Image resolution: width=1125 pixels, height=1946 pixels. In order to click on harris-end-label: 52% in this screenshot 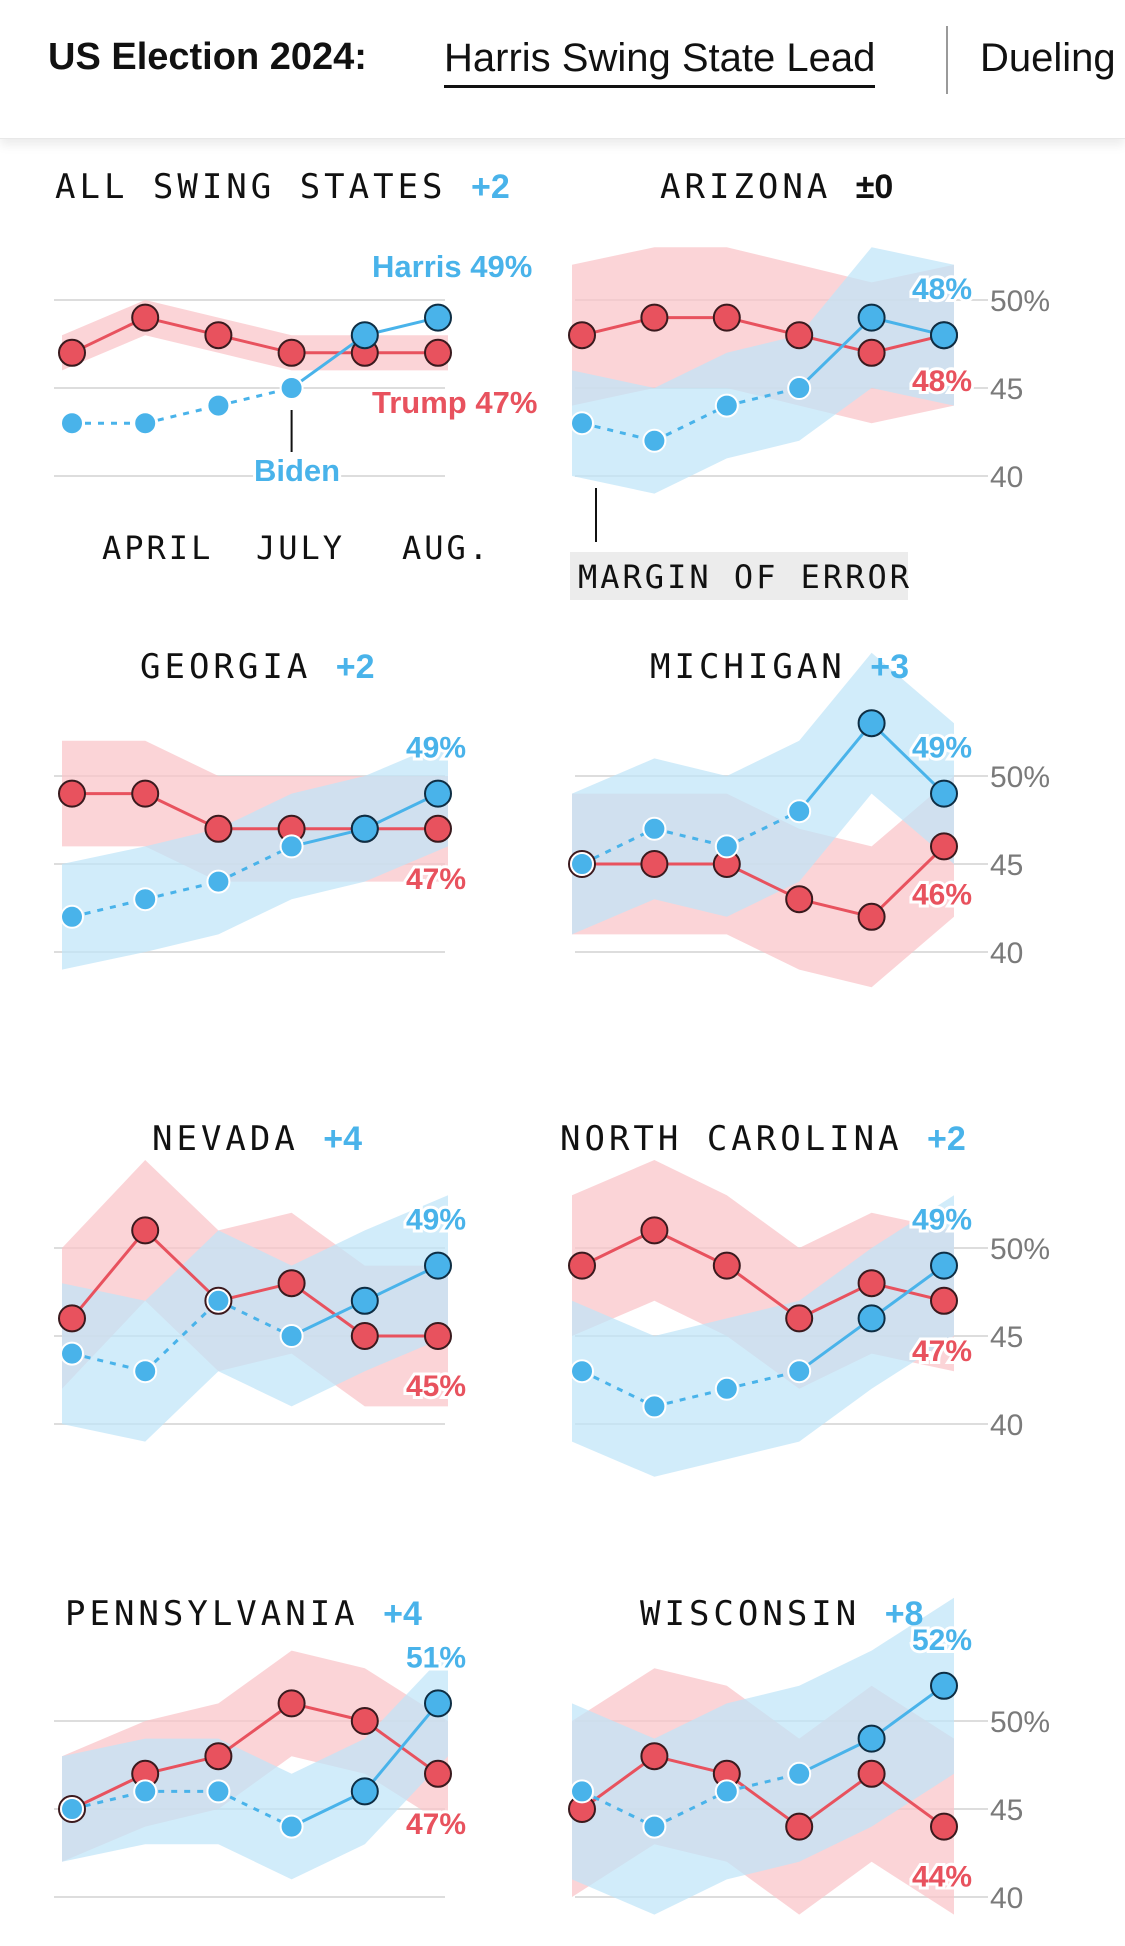, I will do `click(942, 1640)`.